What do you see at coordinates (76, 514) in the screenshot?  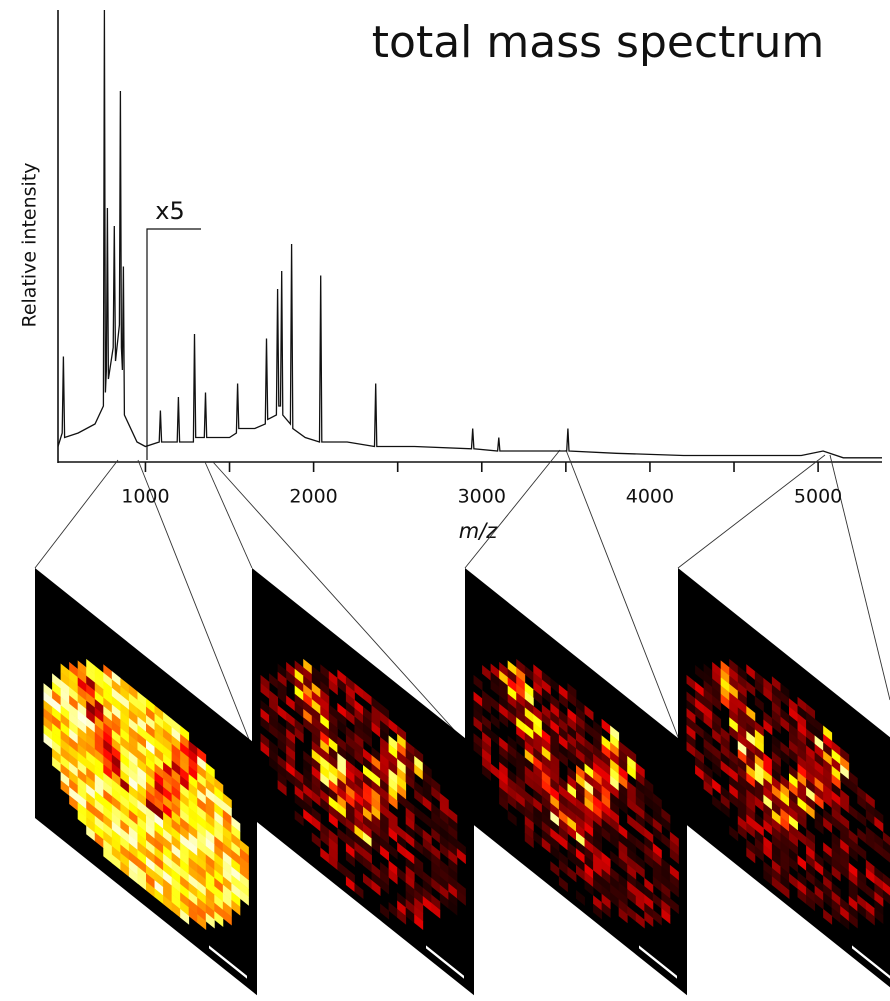 I see `connector` at bounding box center [76, 514].